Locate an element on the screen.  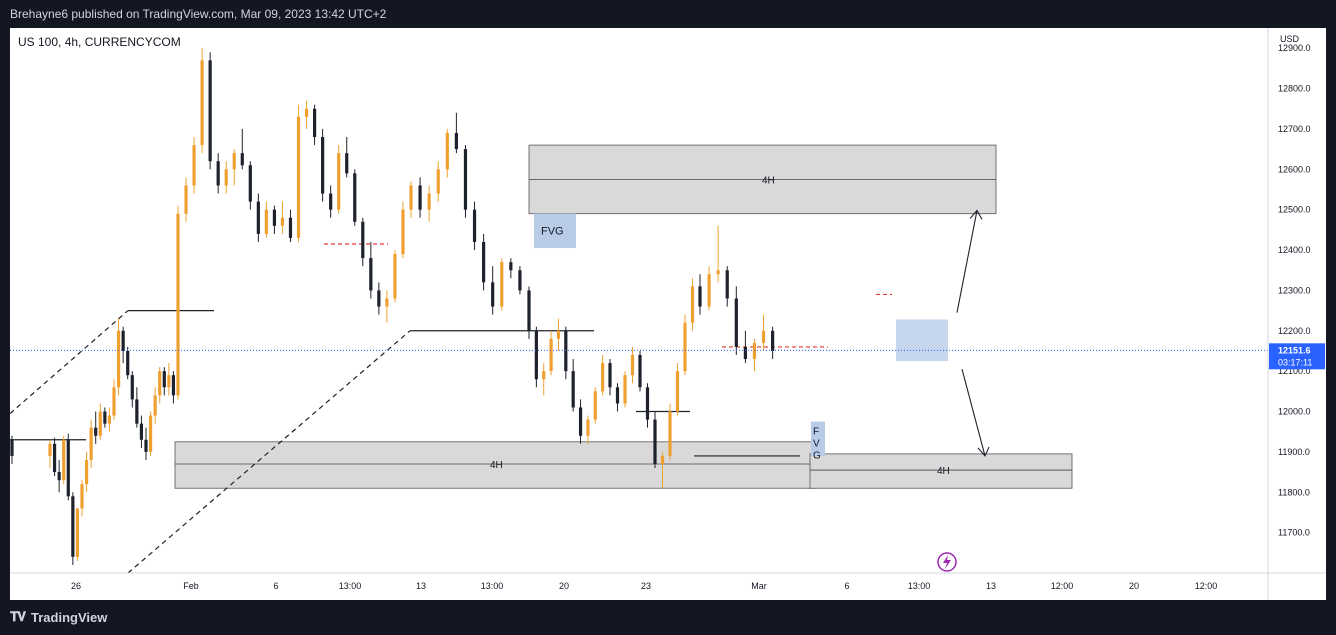
y-tick-label: 12300.0 is located at coordinates (1294, 290).